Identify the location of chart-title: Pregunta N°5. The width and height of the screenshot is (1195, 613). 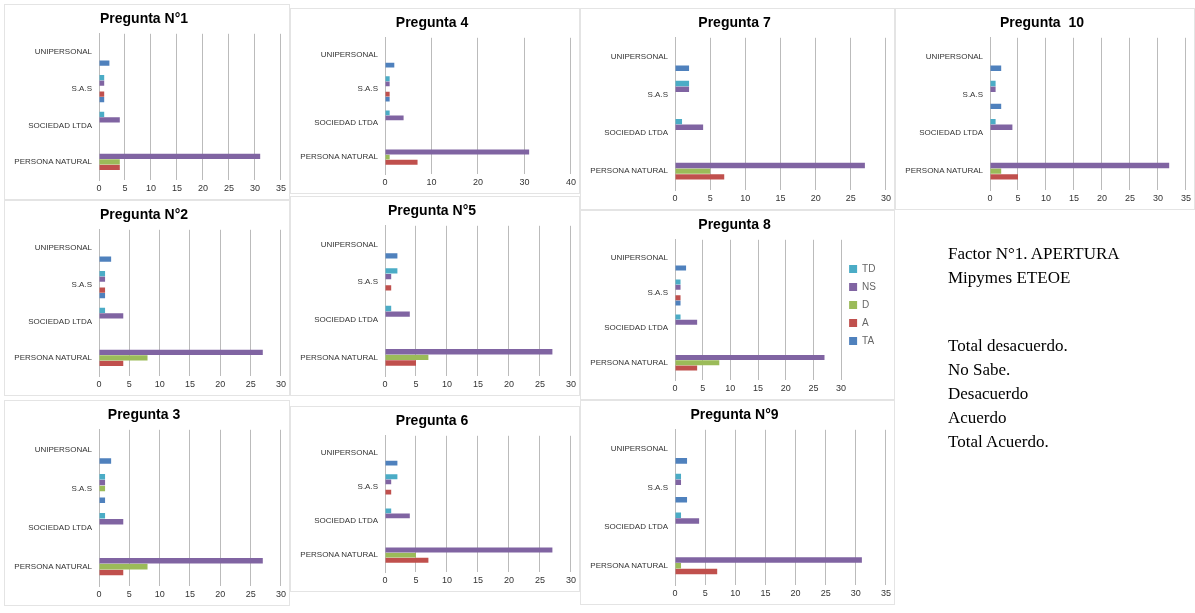
(432, 210).